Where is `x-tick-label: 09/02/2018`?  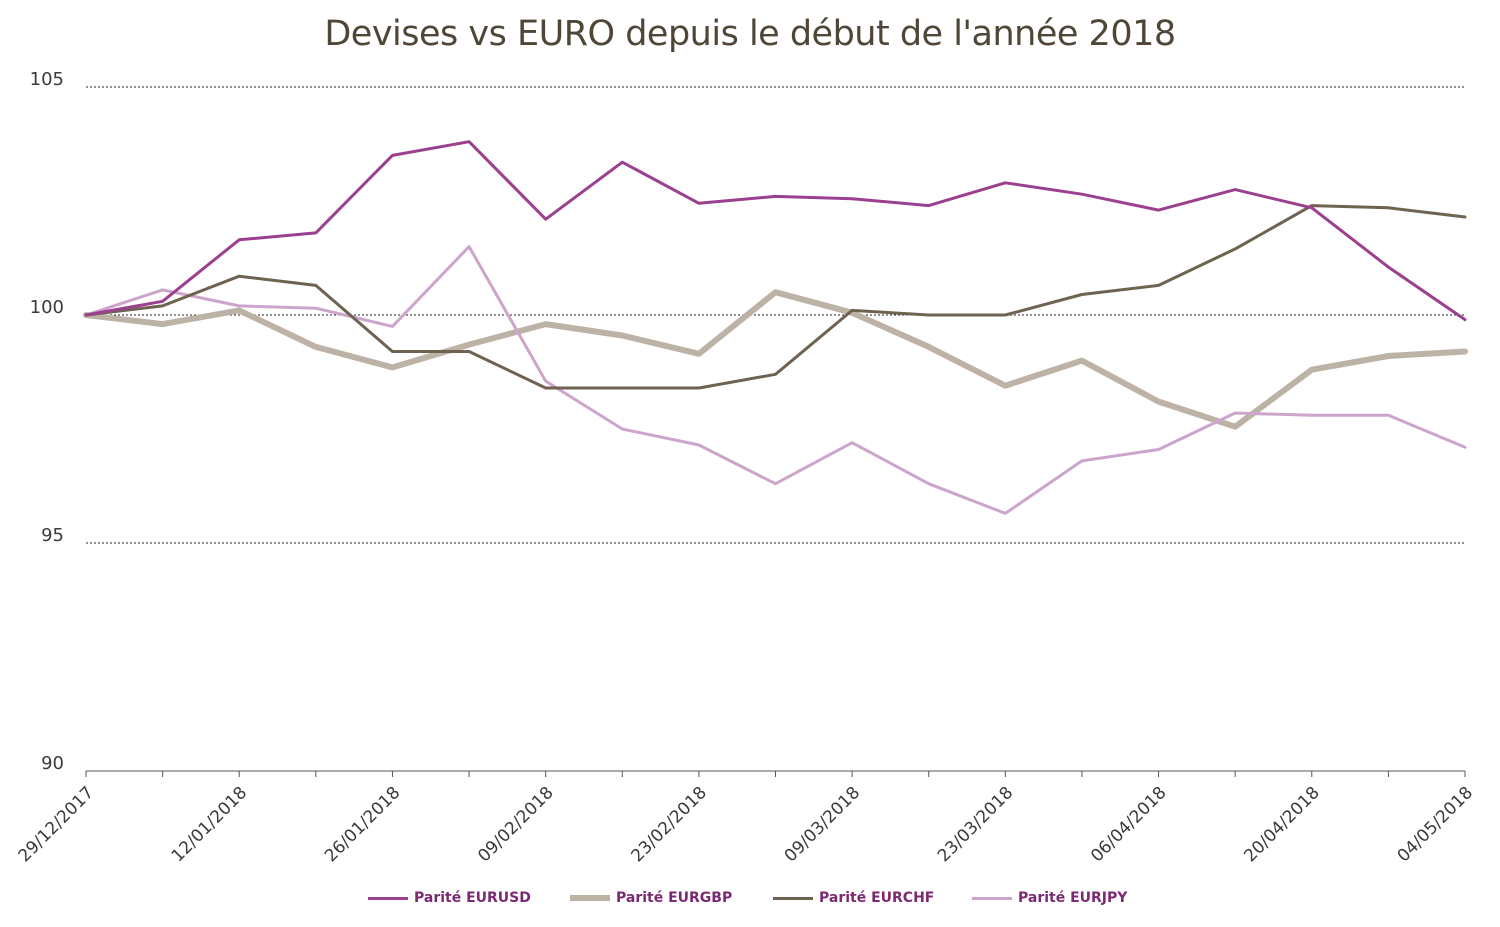
x-tick-label: 09/02/2018 is located at coordinates (515, 824).